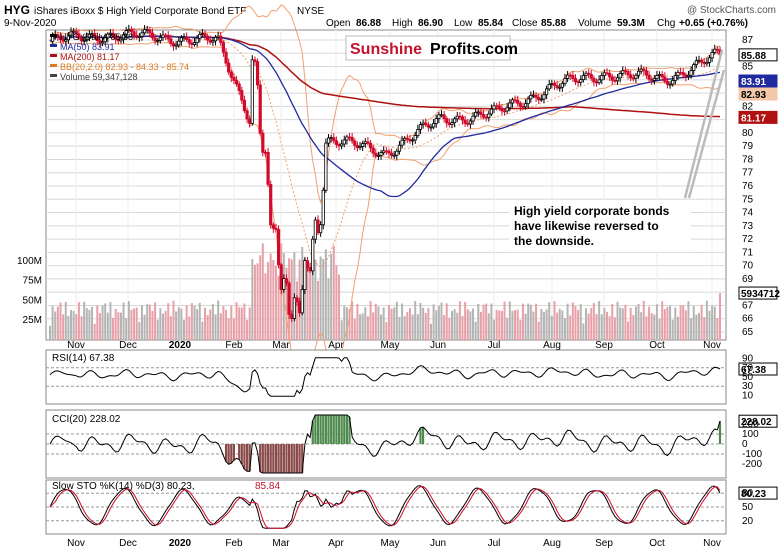  Describe the element at coordinates (748, 133) in the screenshot. I see `price-tick-label: 80` at that location.